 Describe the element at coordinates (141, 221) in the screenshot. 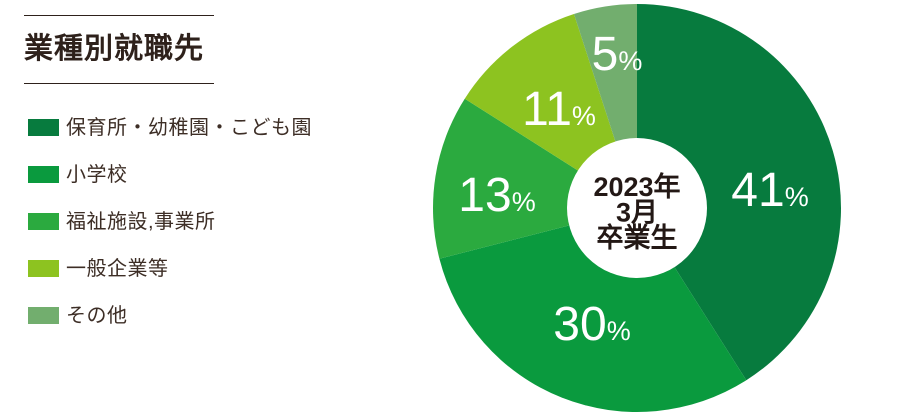

I see `legend-label: 福祉施設,事業所` at that location.